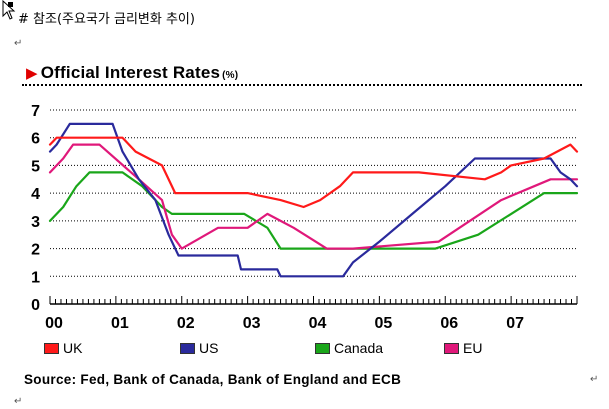 This screenshot has width=609, height=409. Describe the element at coordinates (106, 19) in the screenshot. I see `document-heading: # 참조(주요국가 금리변화 추이)` at that location.